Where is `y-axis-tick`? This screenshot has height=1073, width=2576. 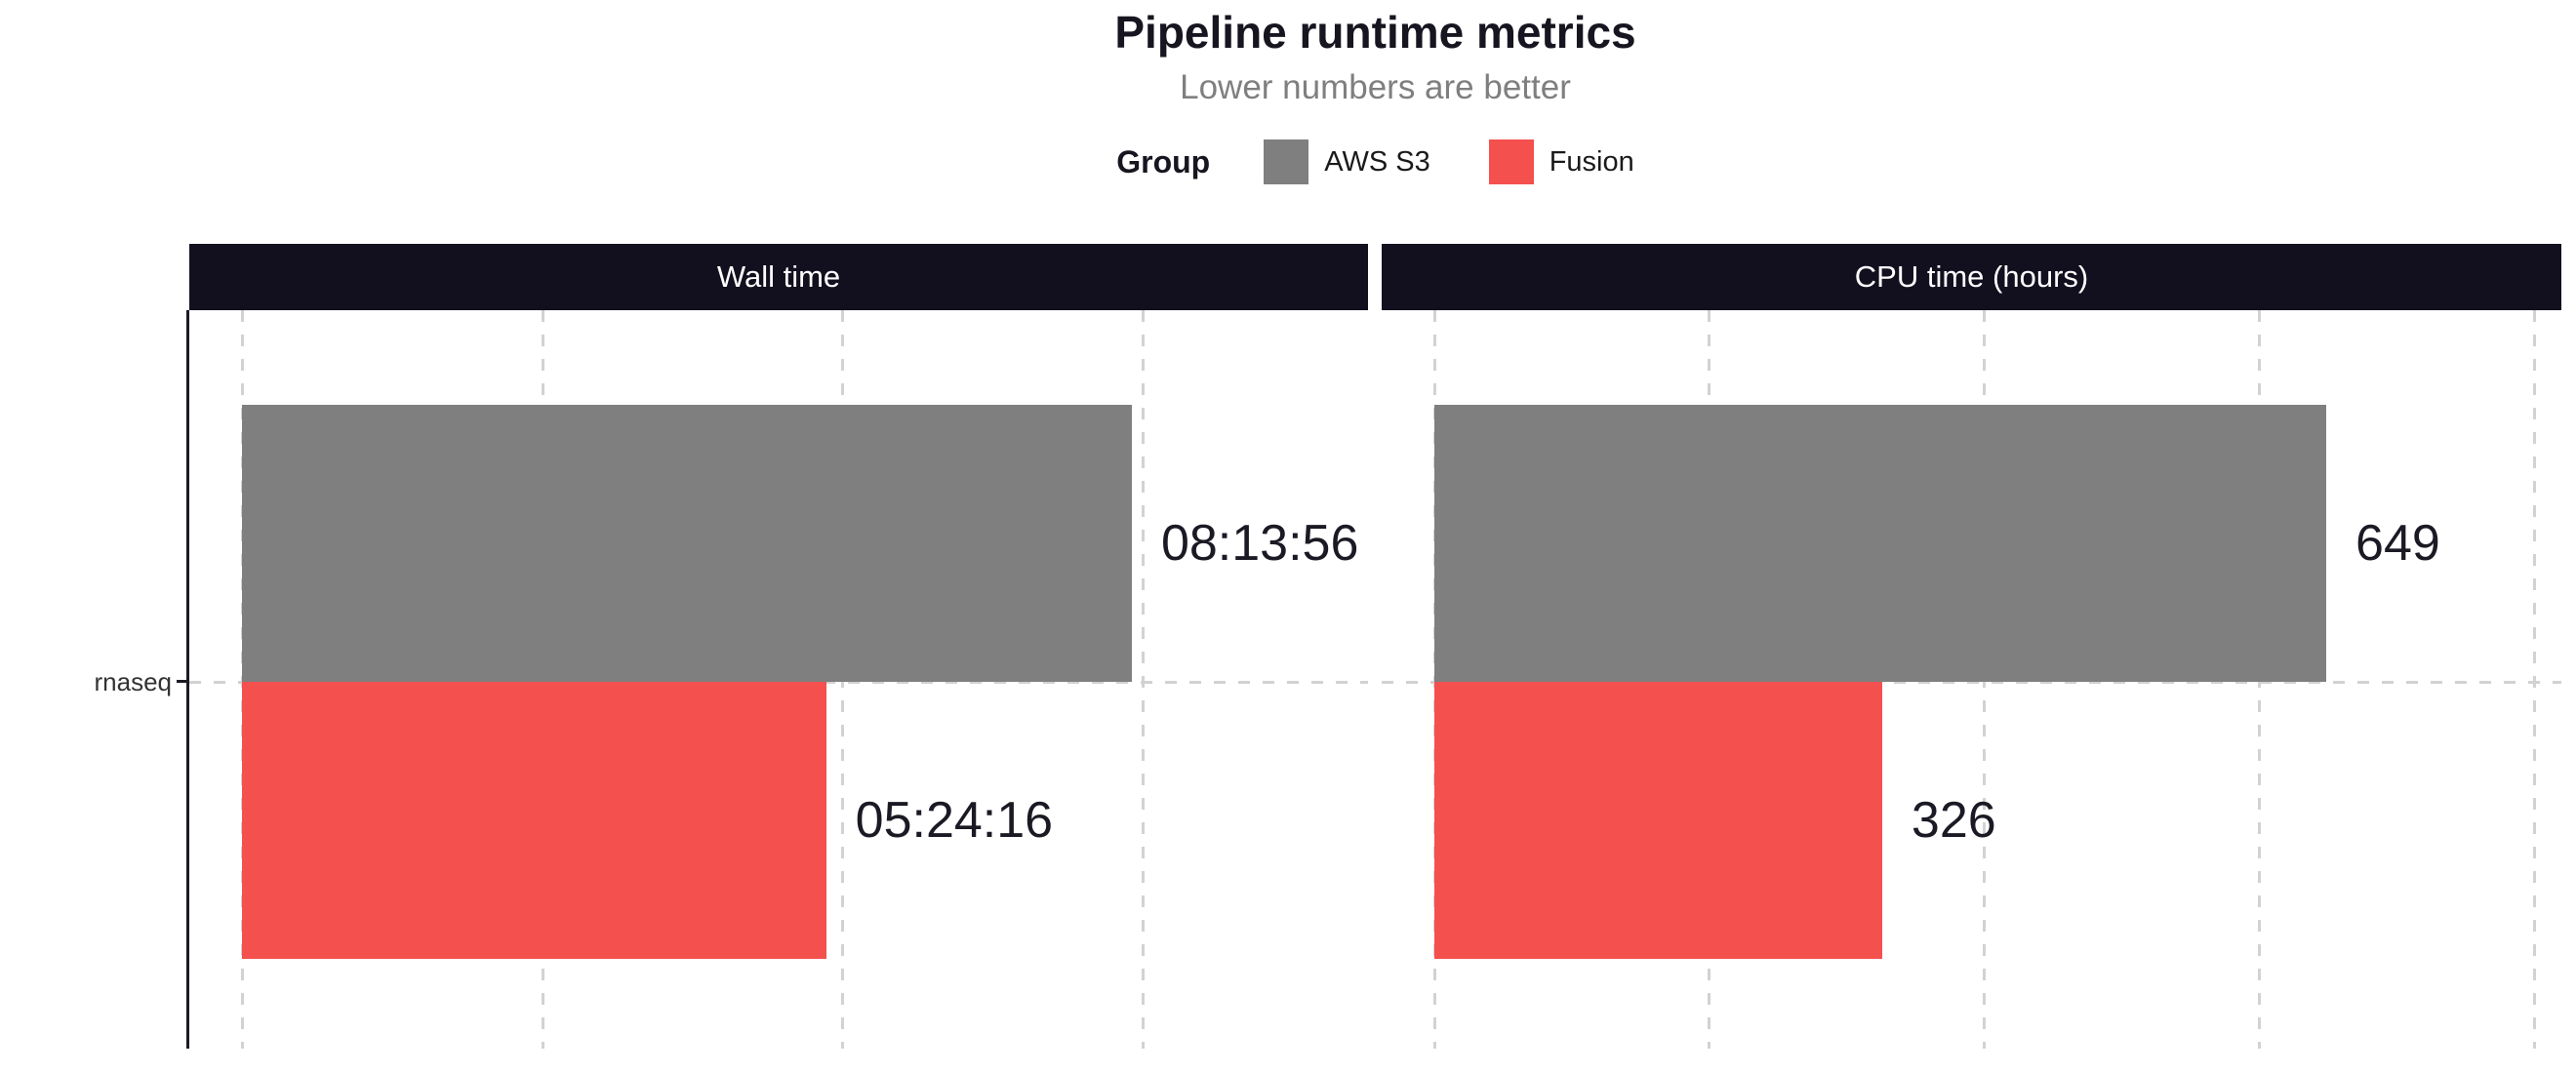 y-axis-tick is located at coordinates (182, 681).